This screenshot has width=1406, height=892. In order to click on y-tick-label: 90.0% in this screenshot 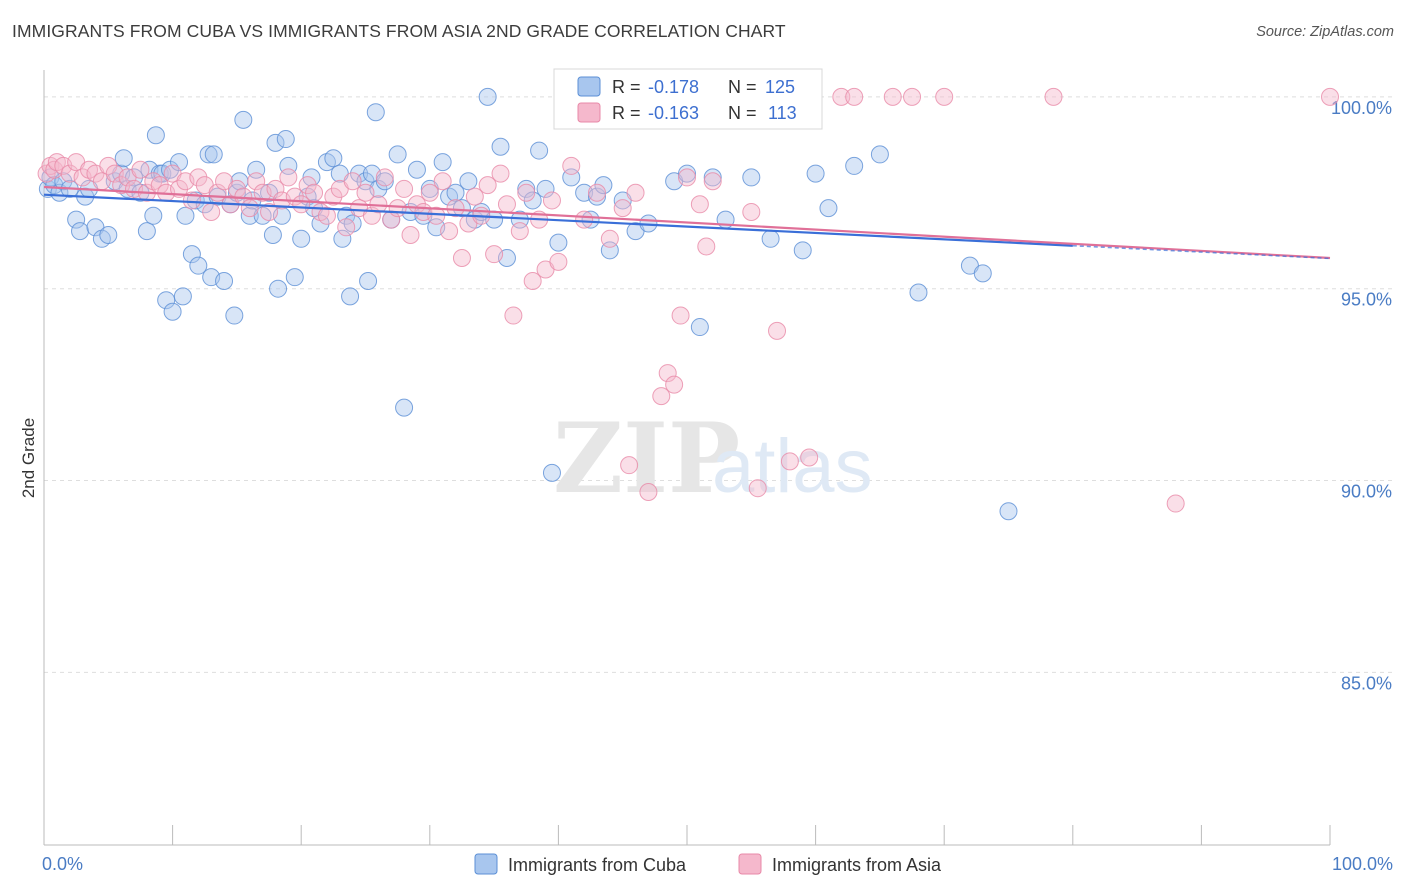, I will do `click(1366, 492)`.